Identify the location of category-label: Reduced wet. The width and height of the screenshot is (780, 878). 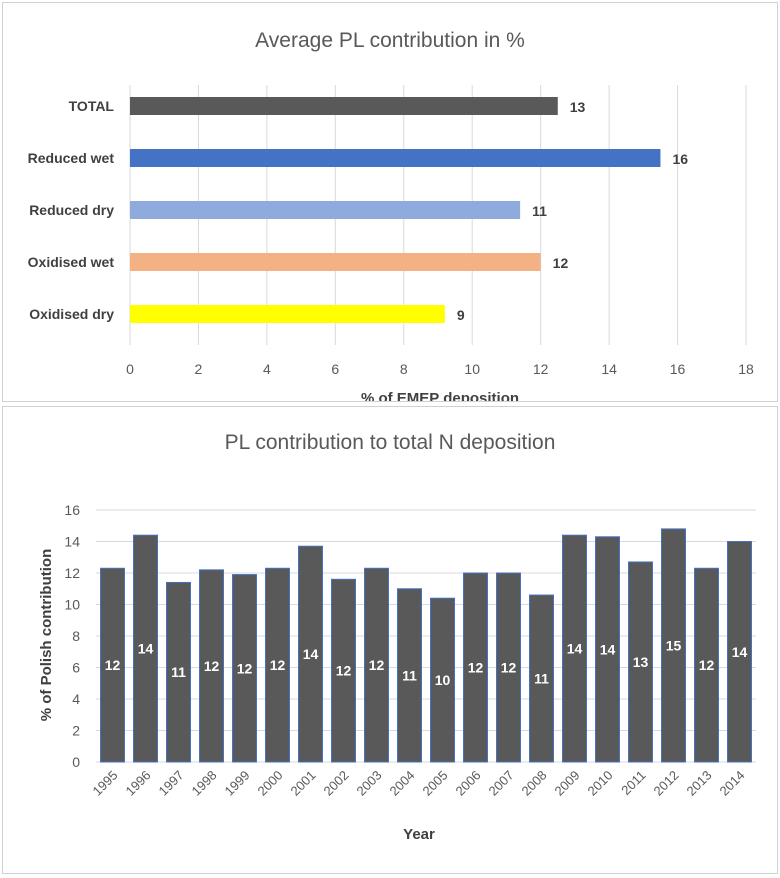
(71, 158).